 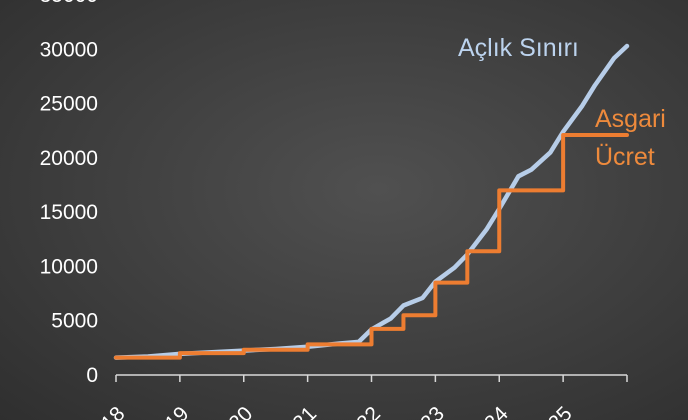 What do you see at coordinates (496, 411) in the screenshot?
I see `x-tick-label: 24` at bounding box center [496, 411].